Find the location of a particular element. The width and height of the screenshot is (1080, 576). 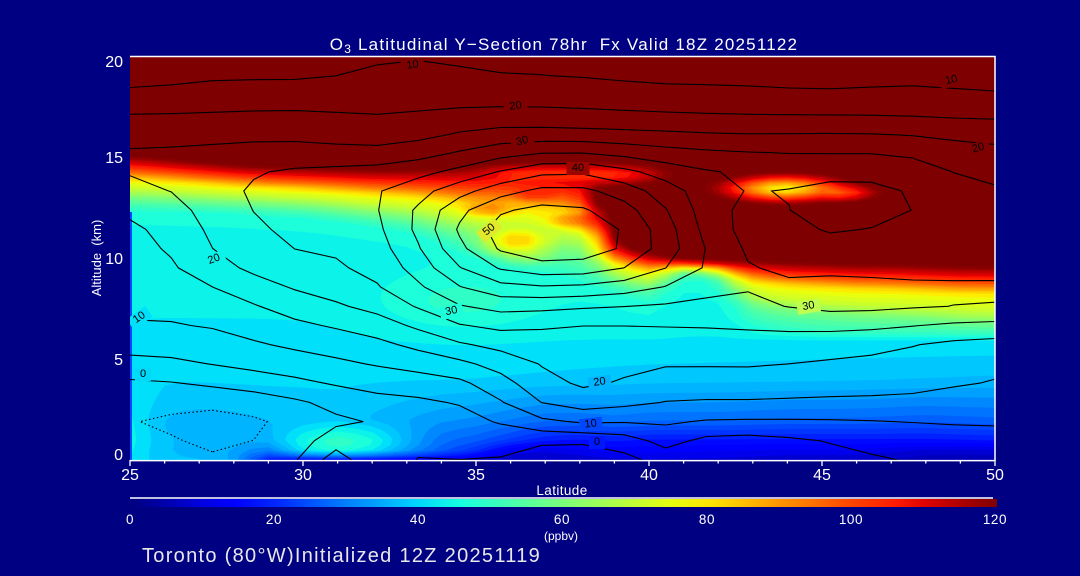

svg-text:Toronto (80°W)Initialized 12Z: Toronto (80°W)Initialized 12Z 20251119 is located at coordinates (341, 556).